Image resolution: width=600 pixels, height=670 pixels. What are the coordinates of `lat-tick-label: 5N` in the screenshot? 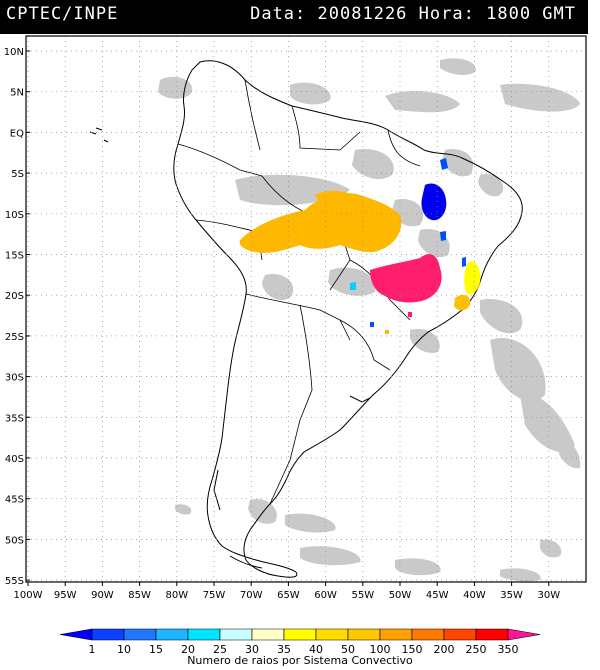 It's located at (17, 93).